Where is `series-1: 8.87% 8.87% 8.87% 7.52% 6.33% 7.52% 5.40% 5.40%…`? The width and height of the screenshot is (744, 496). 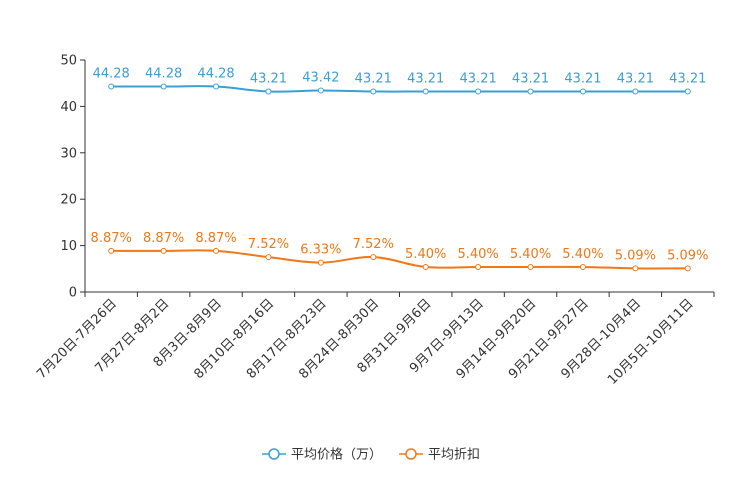
series-1: 8.87% 8.87% 8.87% 7.52% 6.33% 7.52% 5.40% 5.40%… is located at coordinates (399, 251).